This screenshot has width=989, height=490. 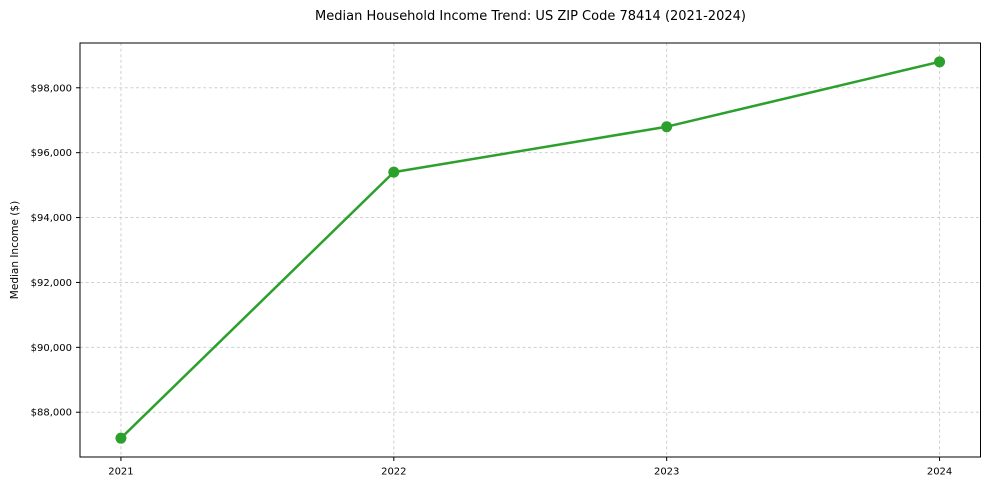 What do you see at coordinates (51, 283) in the screenshot?
I see `y-tick-label: $92,000` at bounding box center [51, 283].